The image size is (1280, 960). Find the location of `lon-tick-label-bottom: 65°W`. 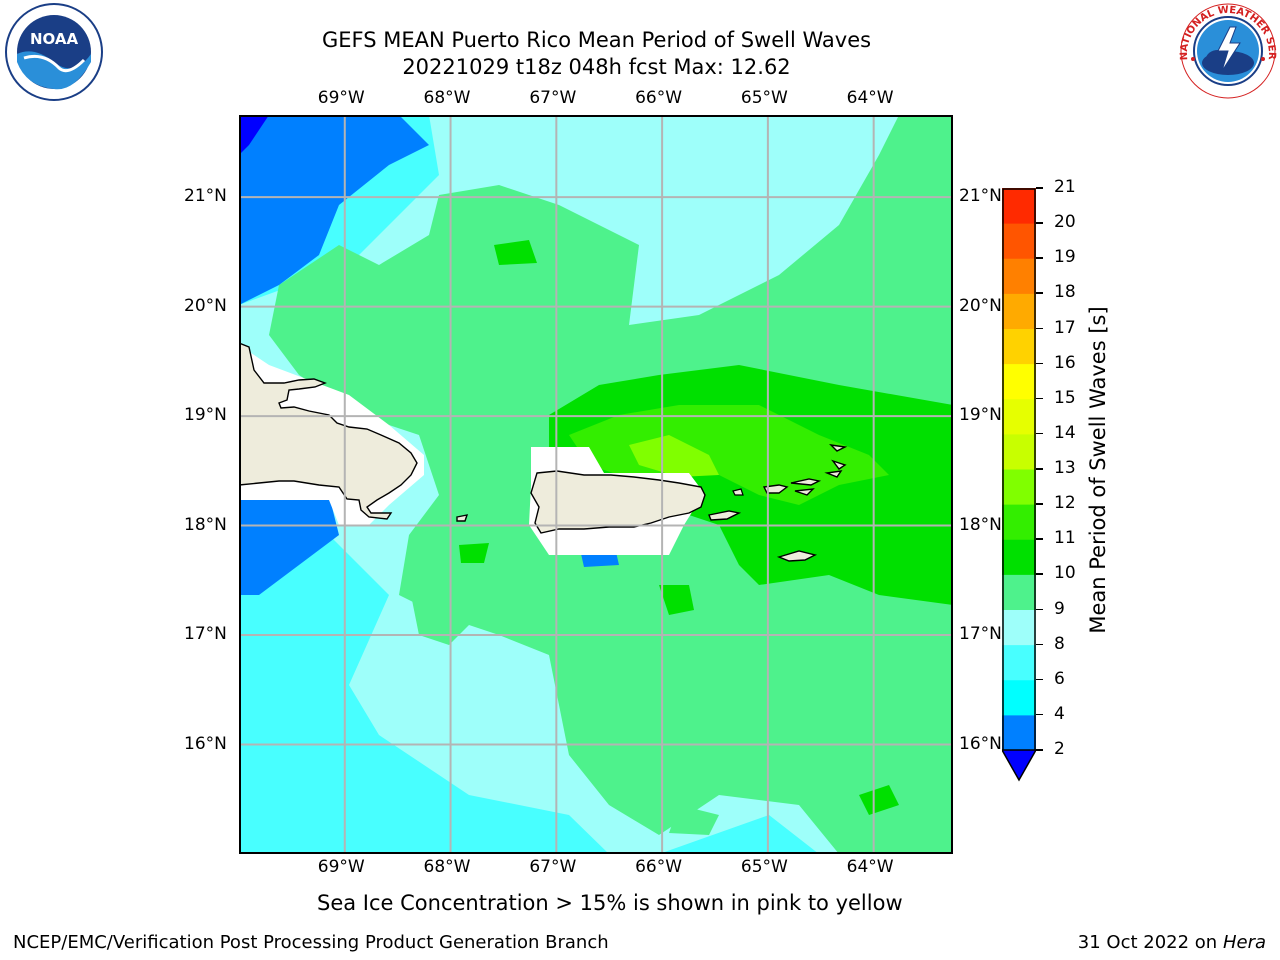

lon-tick-label-bottom: 65°W is located at coordinates (764, 867).